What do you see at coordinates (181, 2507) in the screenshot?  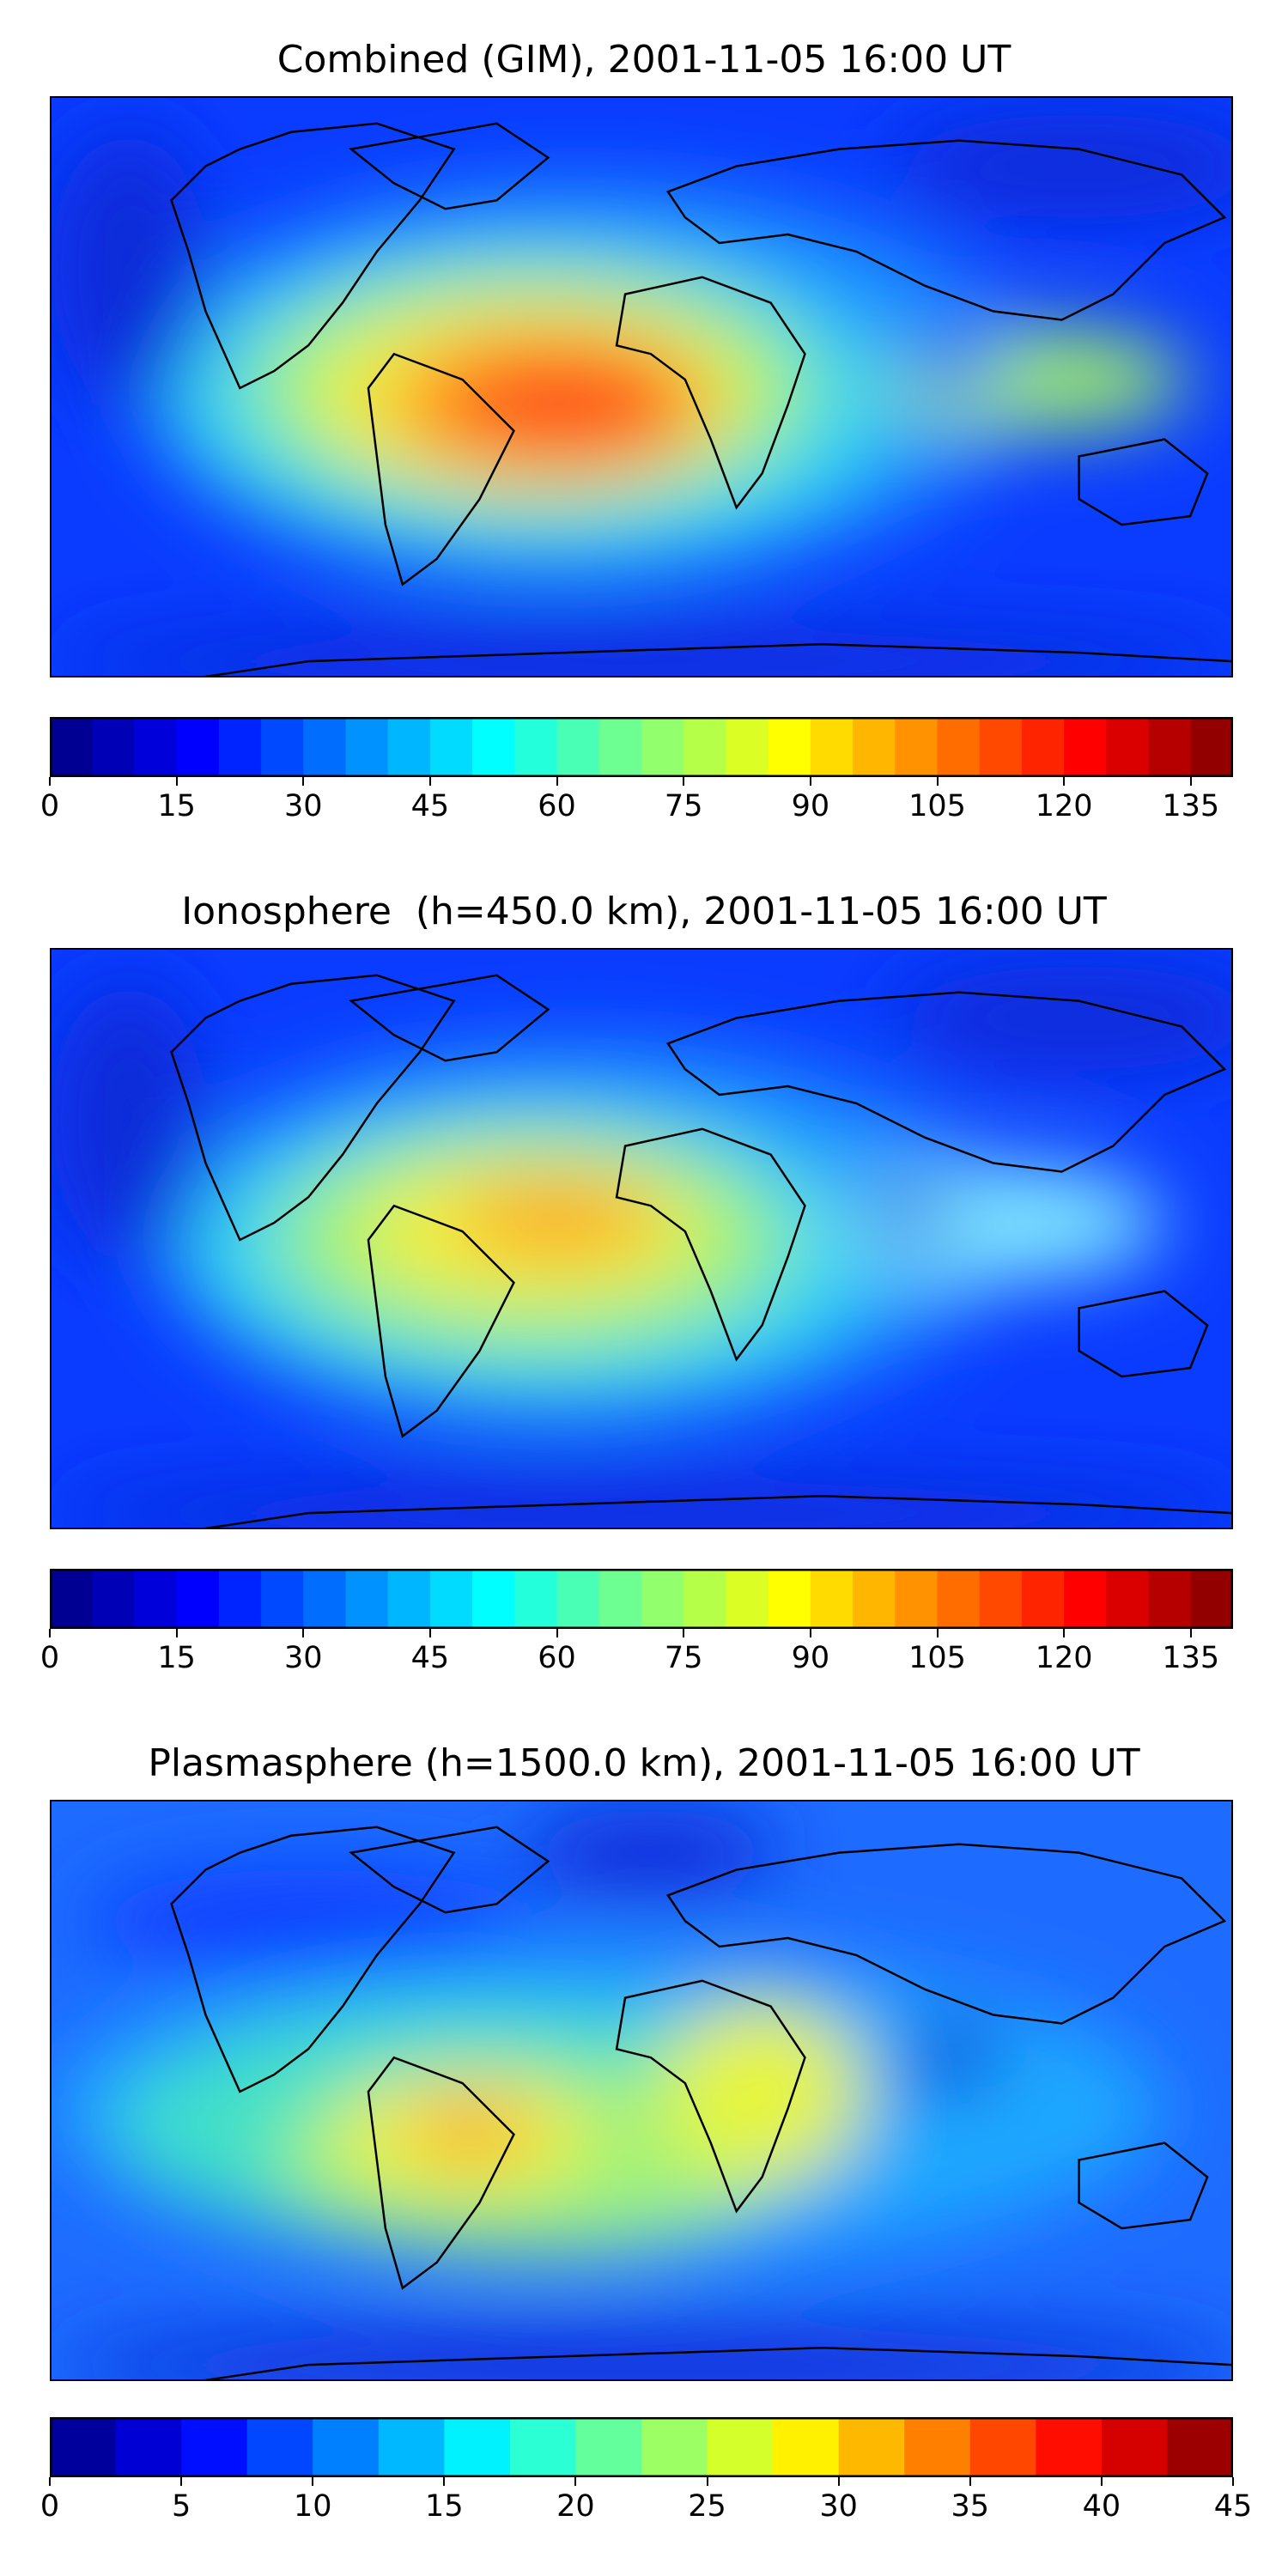 I see `colorbar-tick-label: 5` at bounding box center [181, 2507].